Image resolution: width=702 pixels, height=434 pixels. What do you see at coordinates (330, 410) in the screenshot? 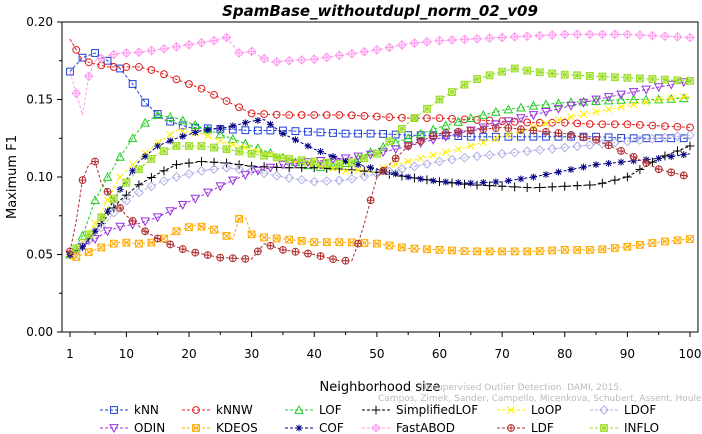
I see `legend-label: LOF` at bounding box center [330, 410].